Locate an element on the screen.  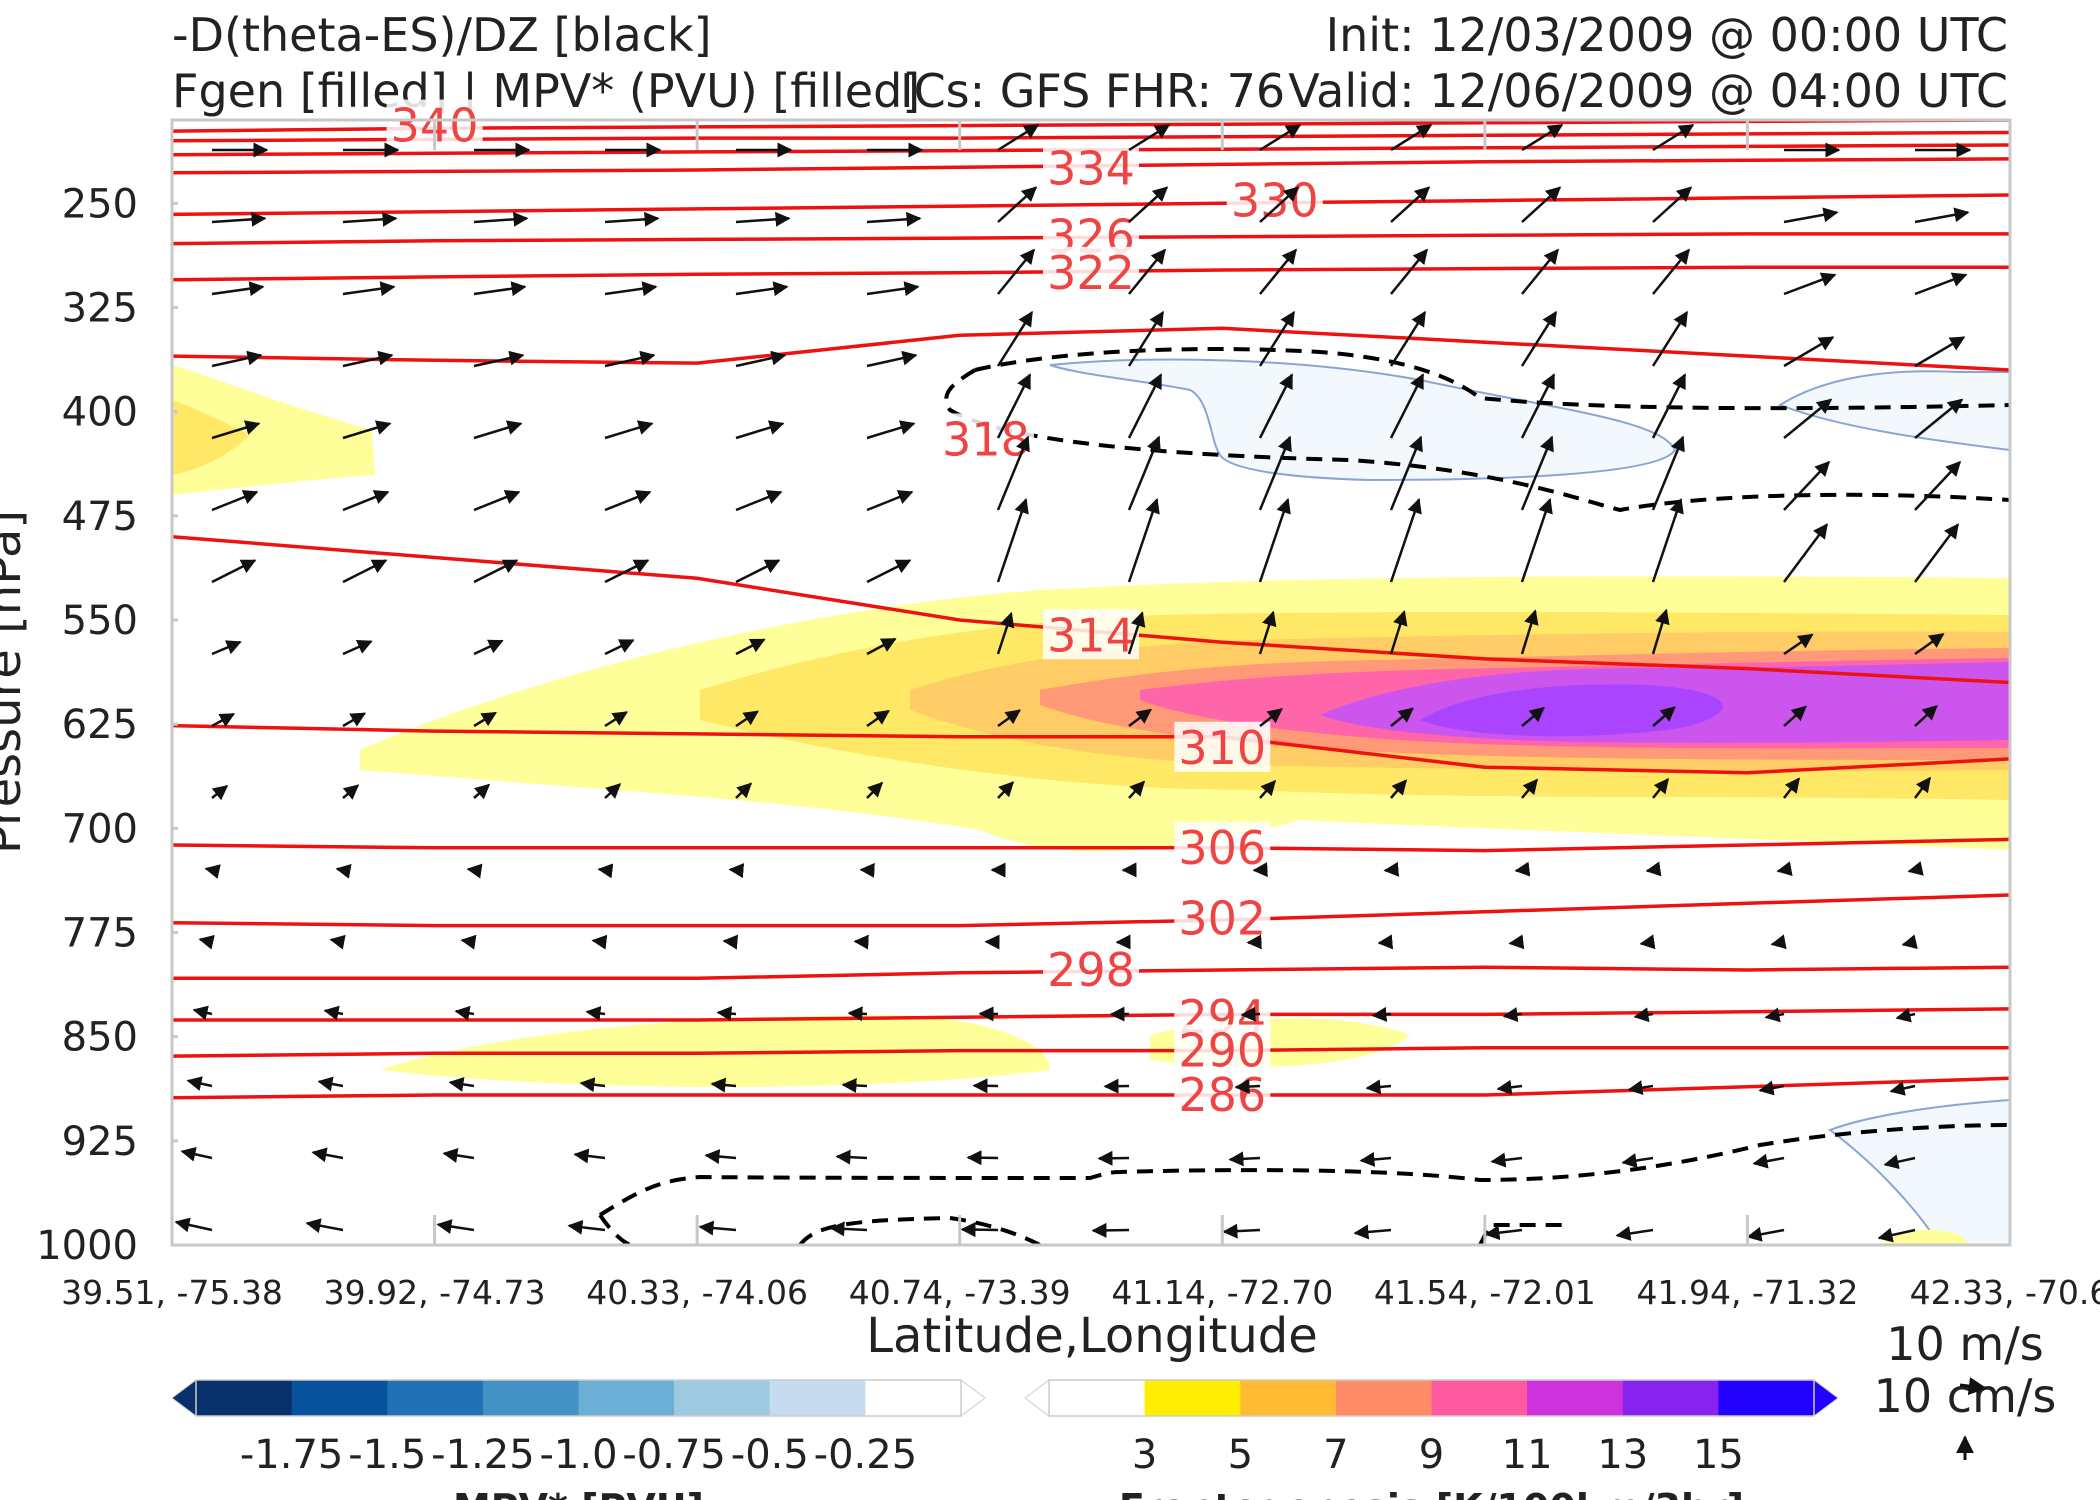
y-tick-label: 775 is located at coordinates (100, 934).